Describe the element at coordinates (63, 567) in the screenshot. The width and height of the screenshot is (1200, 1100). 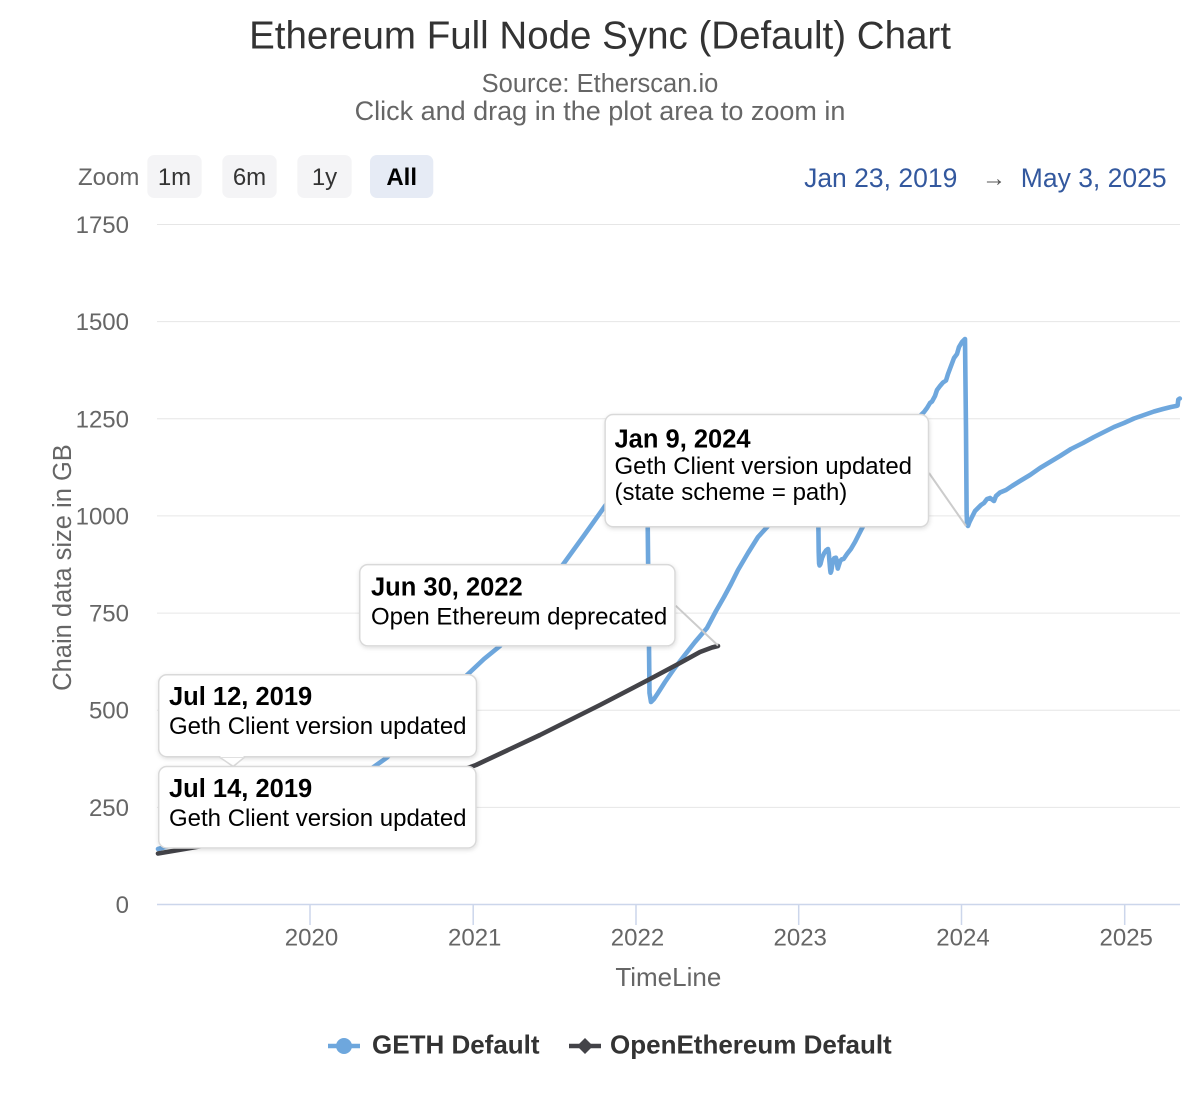
I see `svg-text: Chain data size in GB` at that location.